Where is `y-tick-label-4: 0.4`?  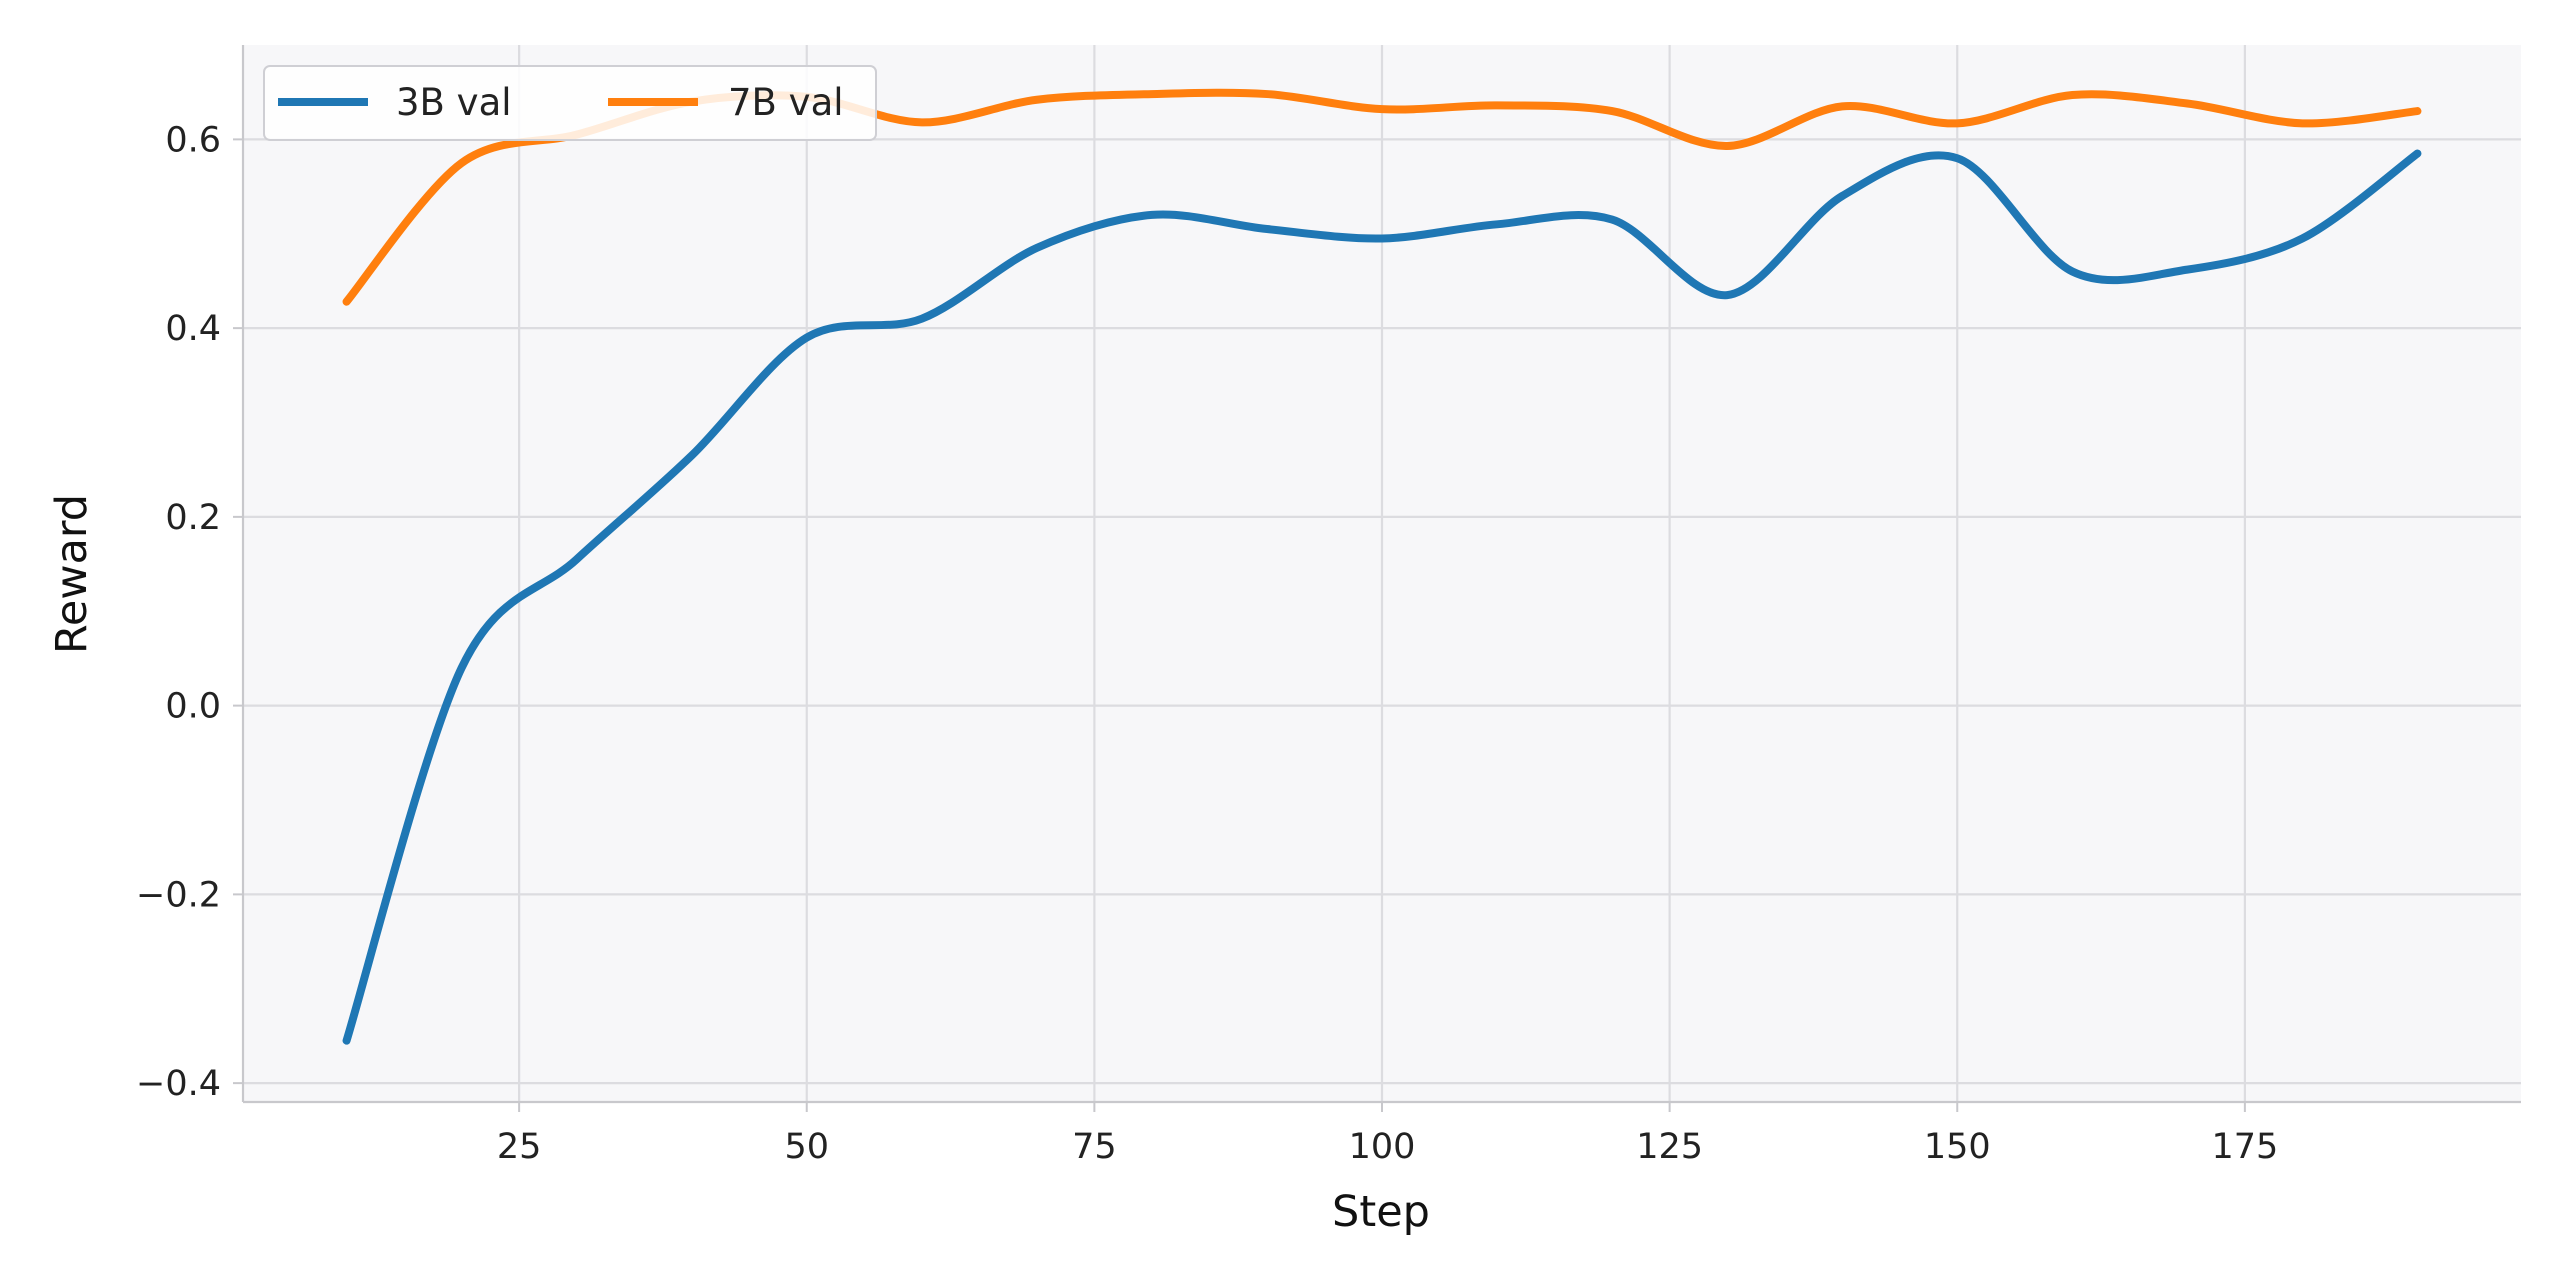 y-tick-label-4: 0.4 is located at coordinates (193, 329).